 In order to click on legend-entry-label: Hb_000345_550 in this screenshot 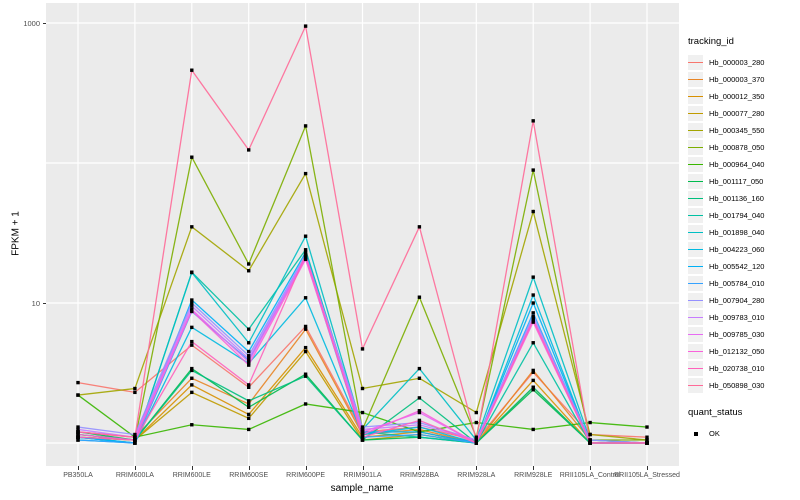, I will do `click(737, 130)`.